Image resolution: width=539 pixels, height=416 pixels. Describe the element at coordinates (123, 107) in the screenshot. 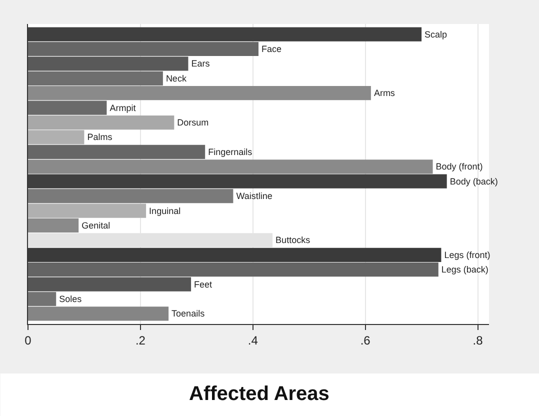

I see `y-tick-label: Armpit` at that location.